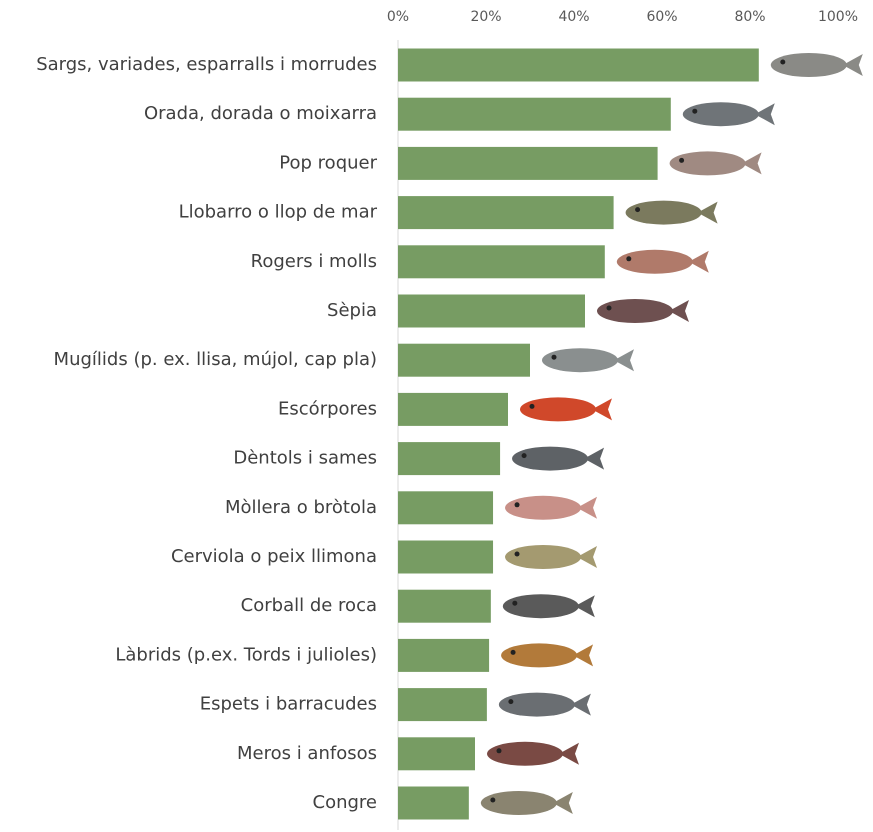 The width and height of the screenshot is (873, 832). What do you see at coordinates (838, 17) in the screenshot?
I see `x-tick-label: 100%` at bounding box center [838, 17].